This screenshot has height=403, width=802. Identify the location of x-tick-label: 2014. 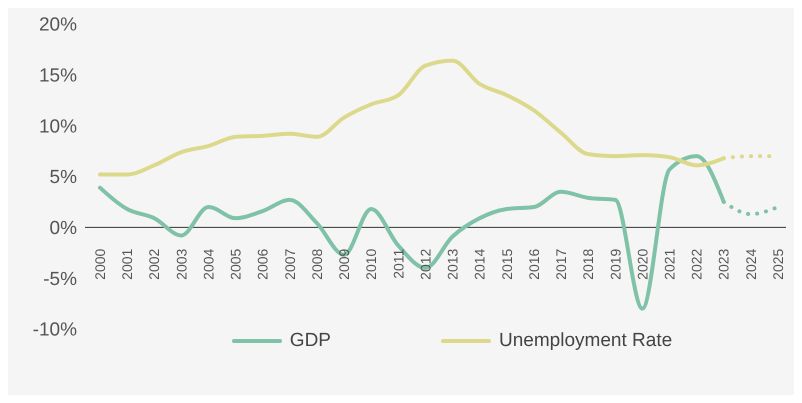
(480, 264).